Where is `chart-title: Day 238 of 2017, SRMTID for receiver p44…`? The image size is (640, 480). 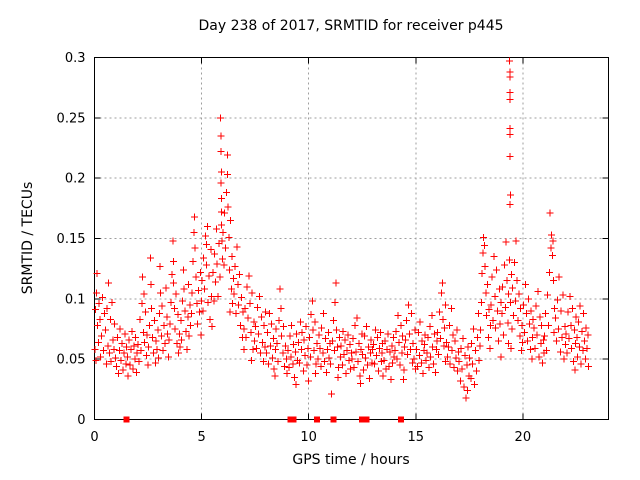
chart-title: Day 238 of 2017, SRMTID for receiver p44… is located at coordinates (351, 26).